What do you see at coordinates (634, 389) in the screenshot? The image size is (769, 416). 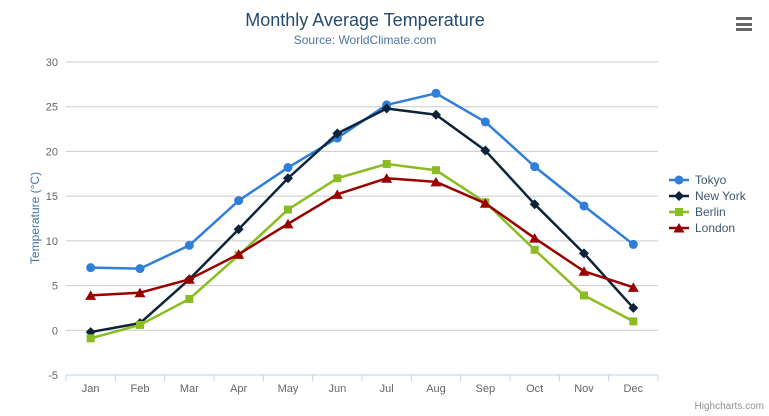 I see `x-axis-tick-label: Dec` at bounding box center [634, 389].